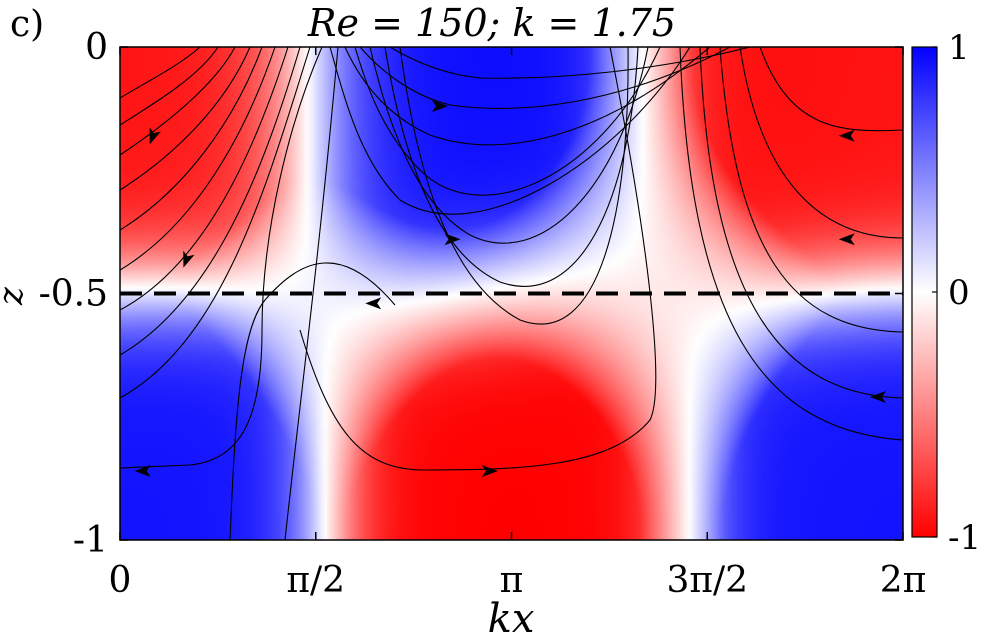 Image resolution: width=997 pixels, height=640 pixels. Describe the element at coordinates (707, 580) in the screenshot. I see `x-tick-label: 3π/2` at that location.